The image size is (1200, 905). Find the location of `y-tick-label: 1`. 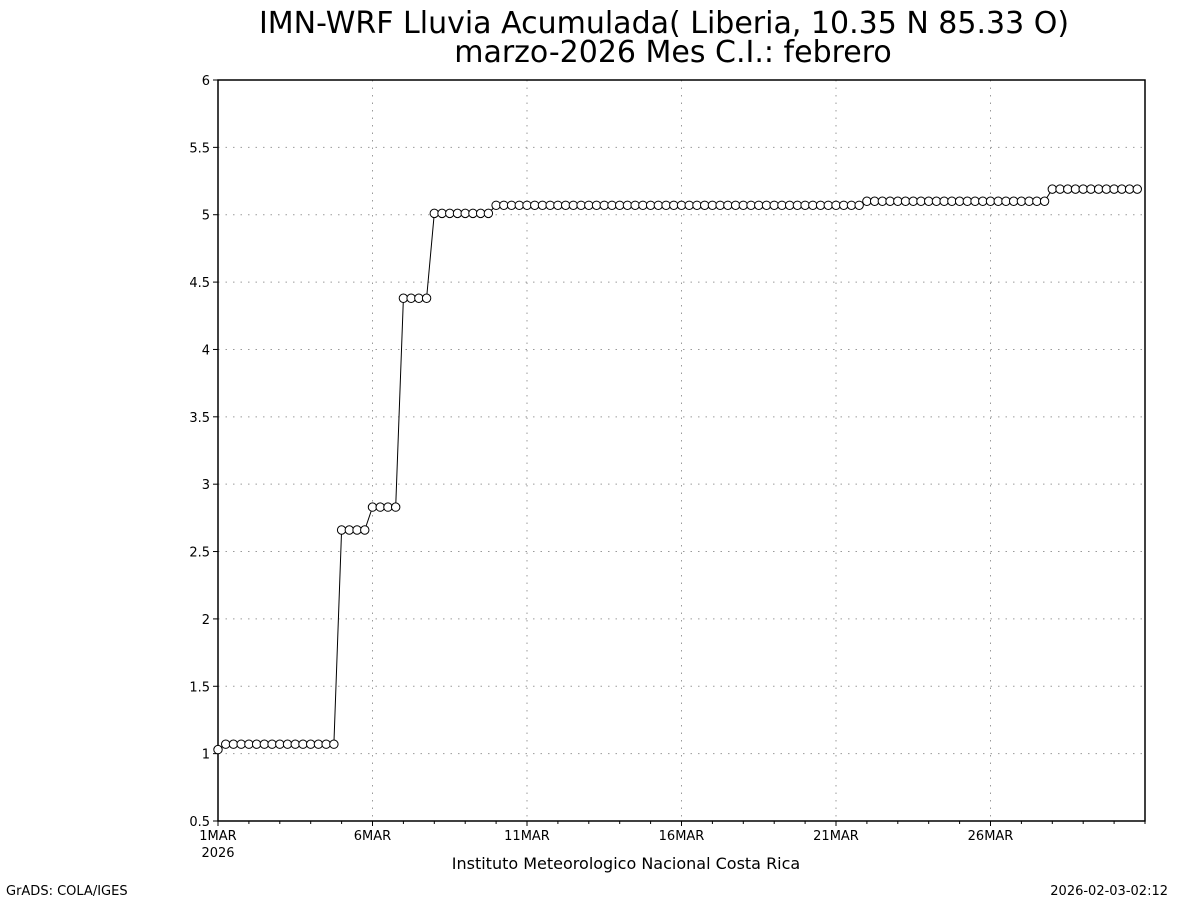

y-tick-label: 1 is located at coordinates (206, 755).